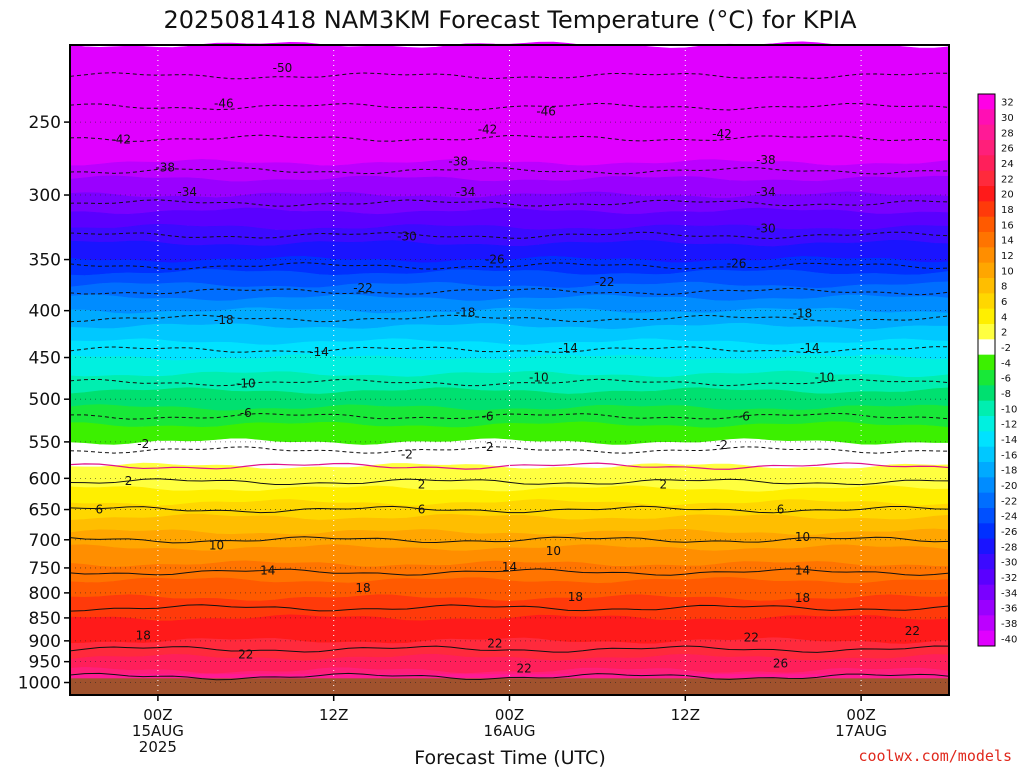  What do you see at coordinates (1007, 210) in the screenshot?
I see `colorbar-label: 18` at bounding box center [1007, 210].